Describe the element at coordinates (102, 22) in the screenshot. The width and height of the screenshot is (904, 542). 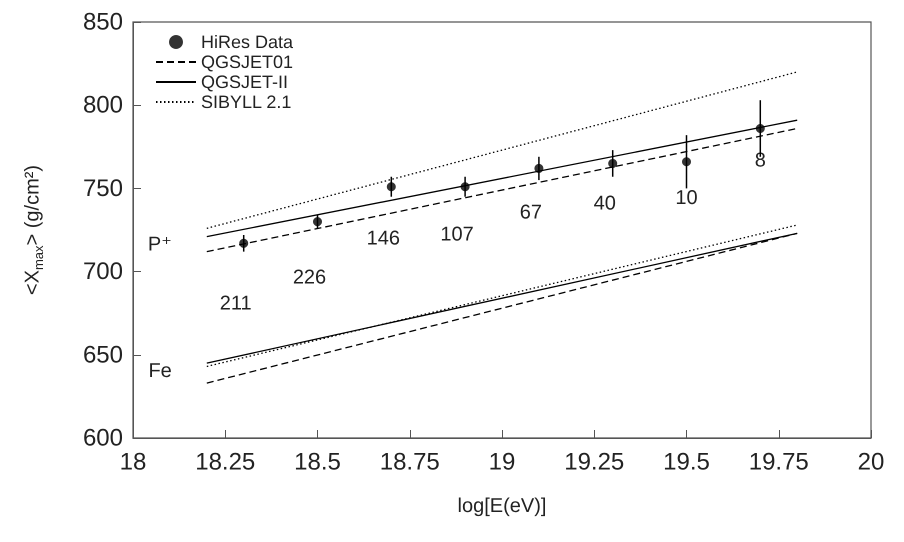
I see `y-tick-label: 850` at that location.